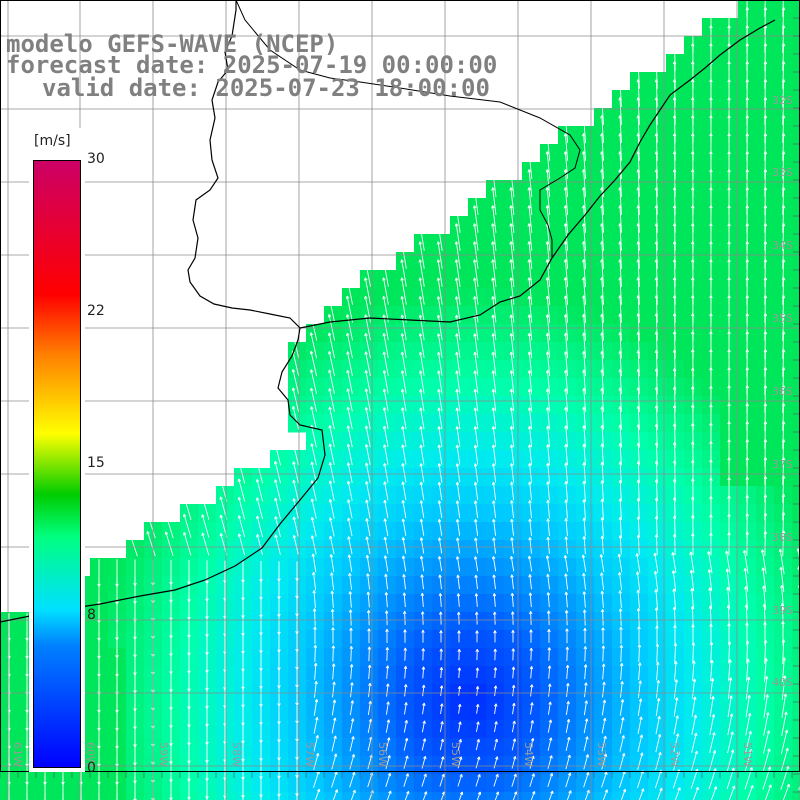 The image size is (800, 800). Describe the element at coordinates (782, 682) in the screenshot. I see `latitude-label: 40S` at that location.